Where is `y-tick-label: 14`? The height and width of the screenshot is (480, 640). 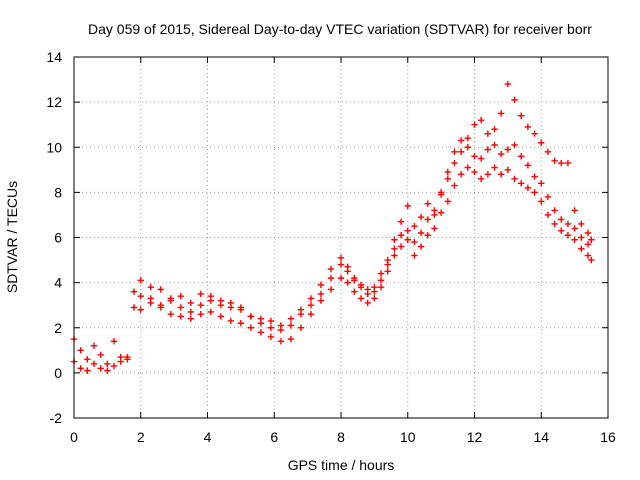 y-tick-label: 14 is located at coordinates (54, 57).